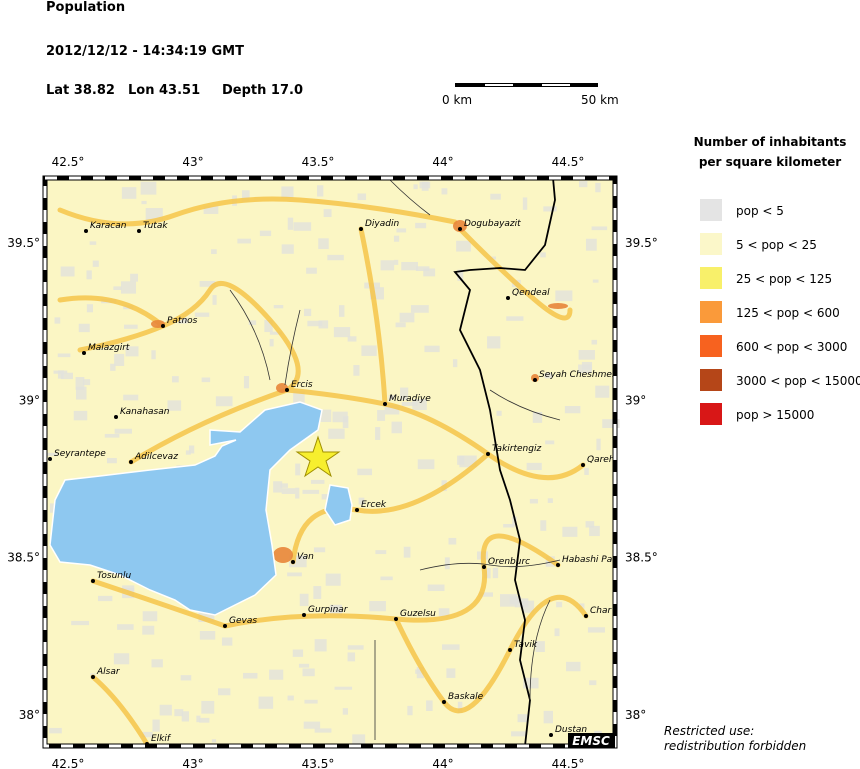 Image resolution: width=860 pixels, height=769 pixels. Describe the element at coordinates (641, 558) in the screenshot. I see `lat-label-right: 38.5°` at that location.